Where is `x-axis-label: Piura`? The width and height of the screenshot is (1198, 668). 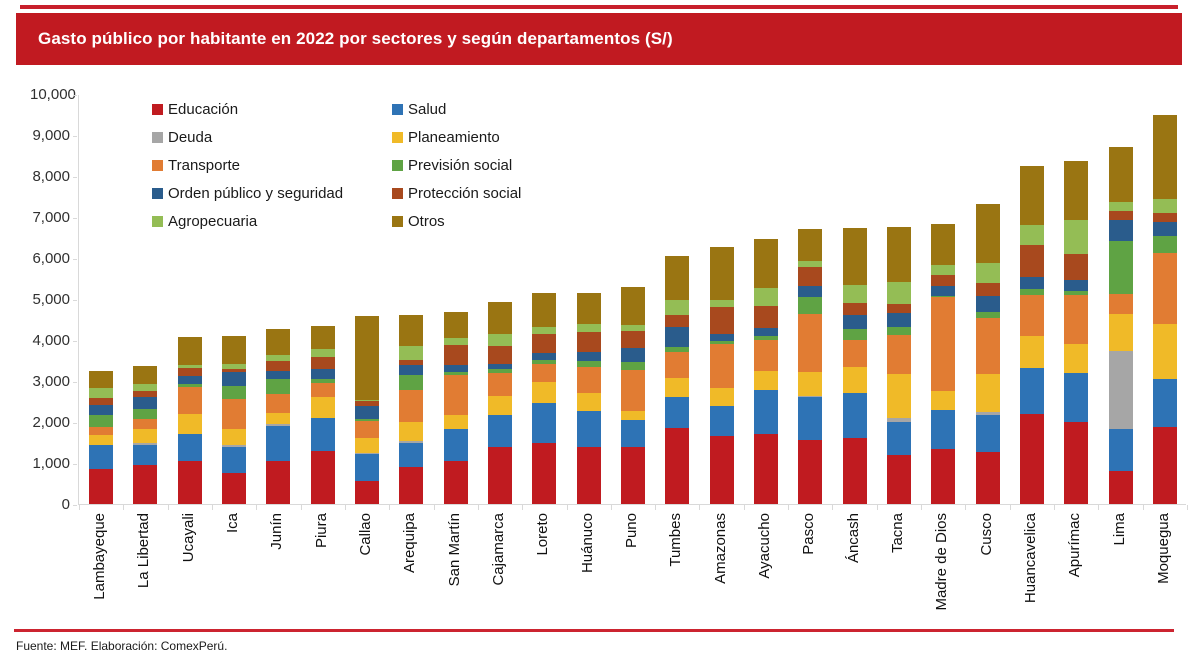
x-axis-label: Piura is located at coordinates (322, 577).